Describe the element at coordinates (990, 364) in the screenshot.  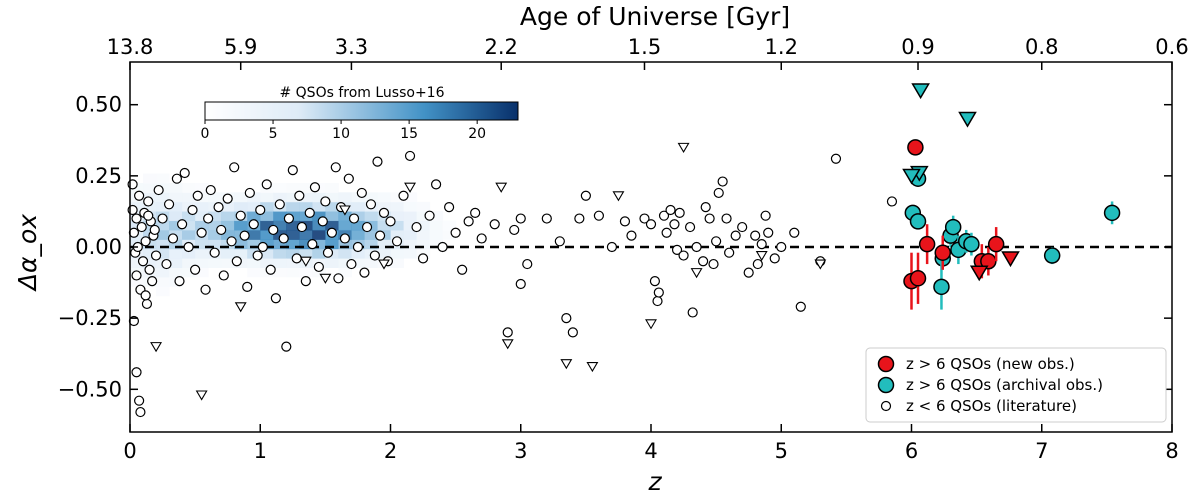
I see `legend-label: z > 6 QSOs (new obs.)` at that location.